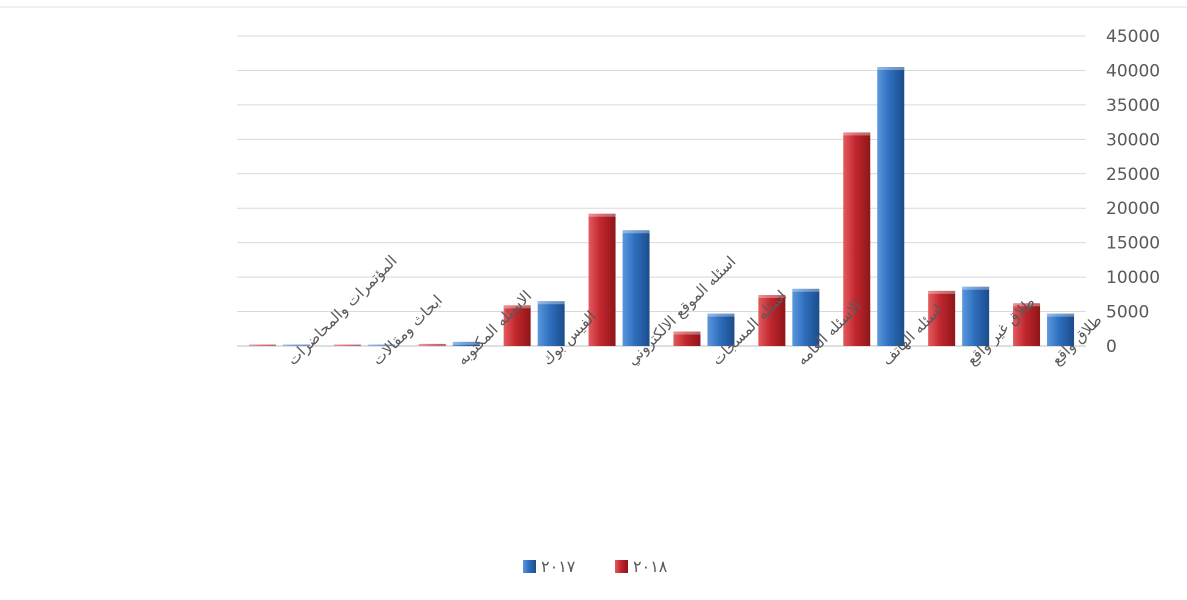 This screenshot has height=600, width=1187. I want to click on legend-label: ٢٠١٨, so click(650, 566).